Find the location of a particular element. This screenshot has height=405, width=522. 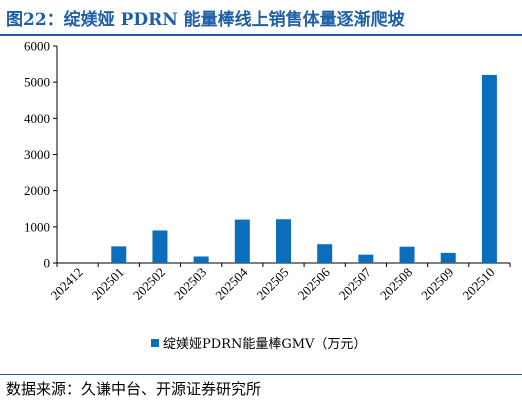

figure-title: 图22：绽媄娅 PDRN 能量棒线上销售体量逐渐爬坡 is located at coordinates (205, 20).